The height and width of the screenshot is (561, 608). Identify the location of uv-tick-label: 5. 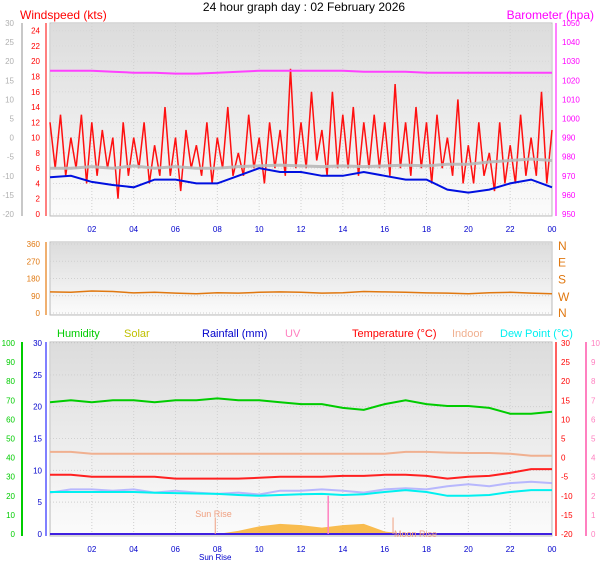
(593, 439).